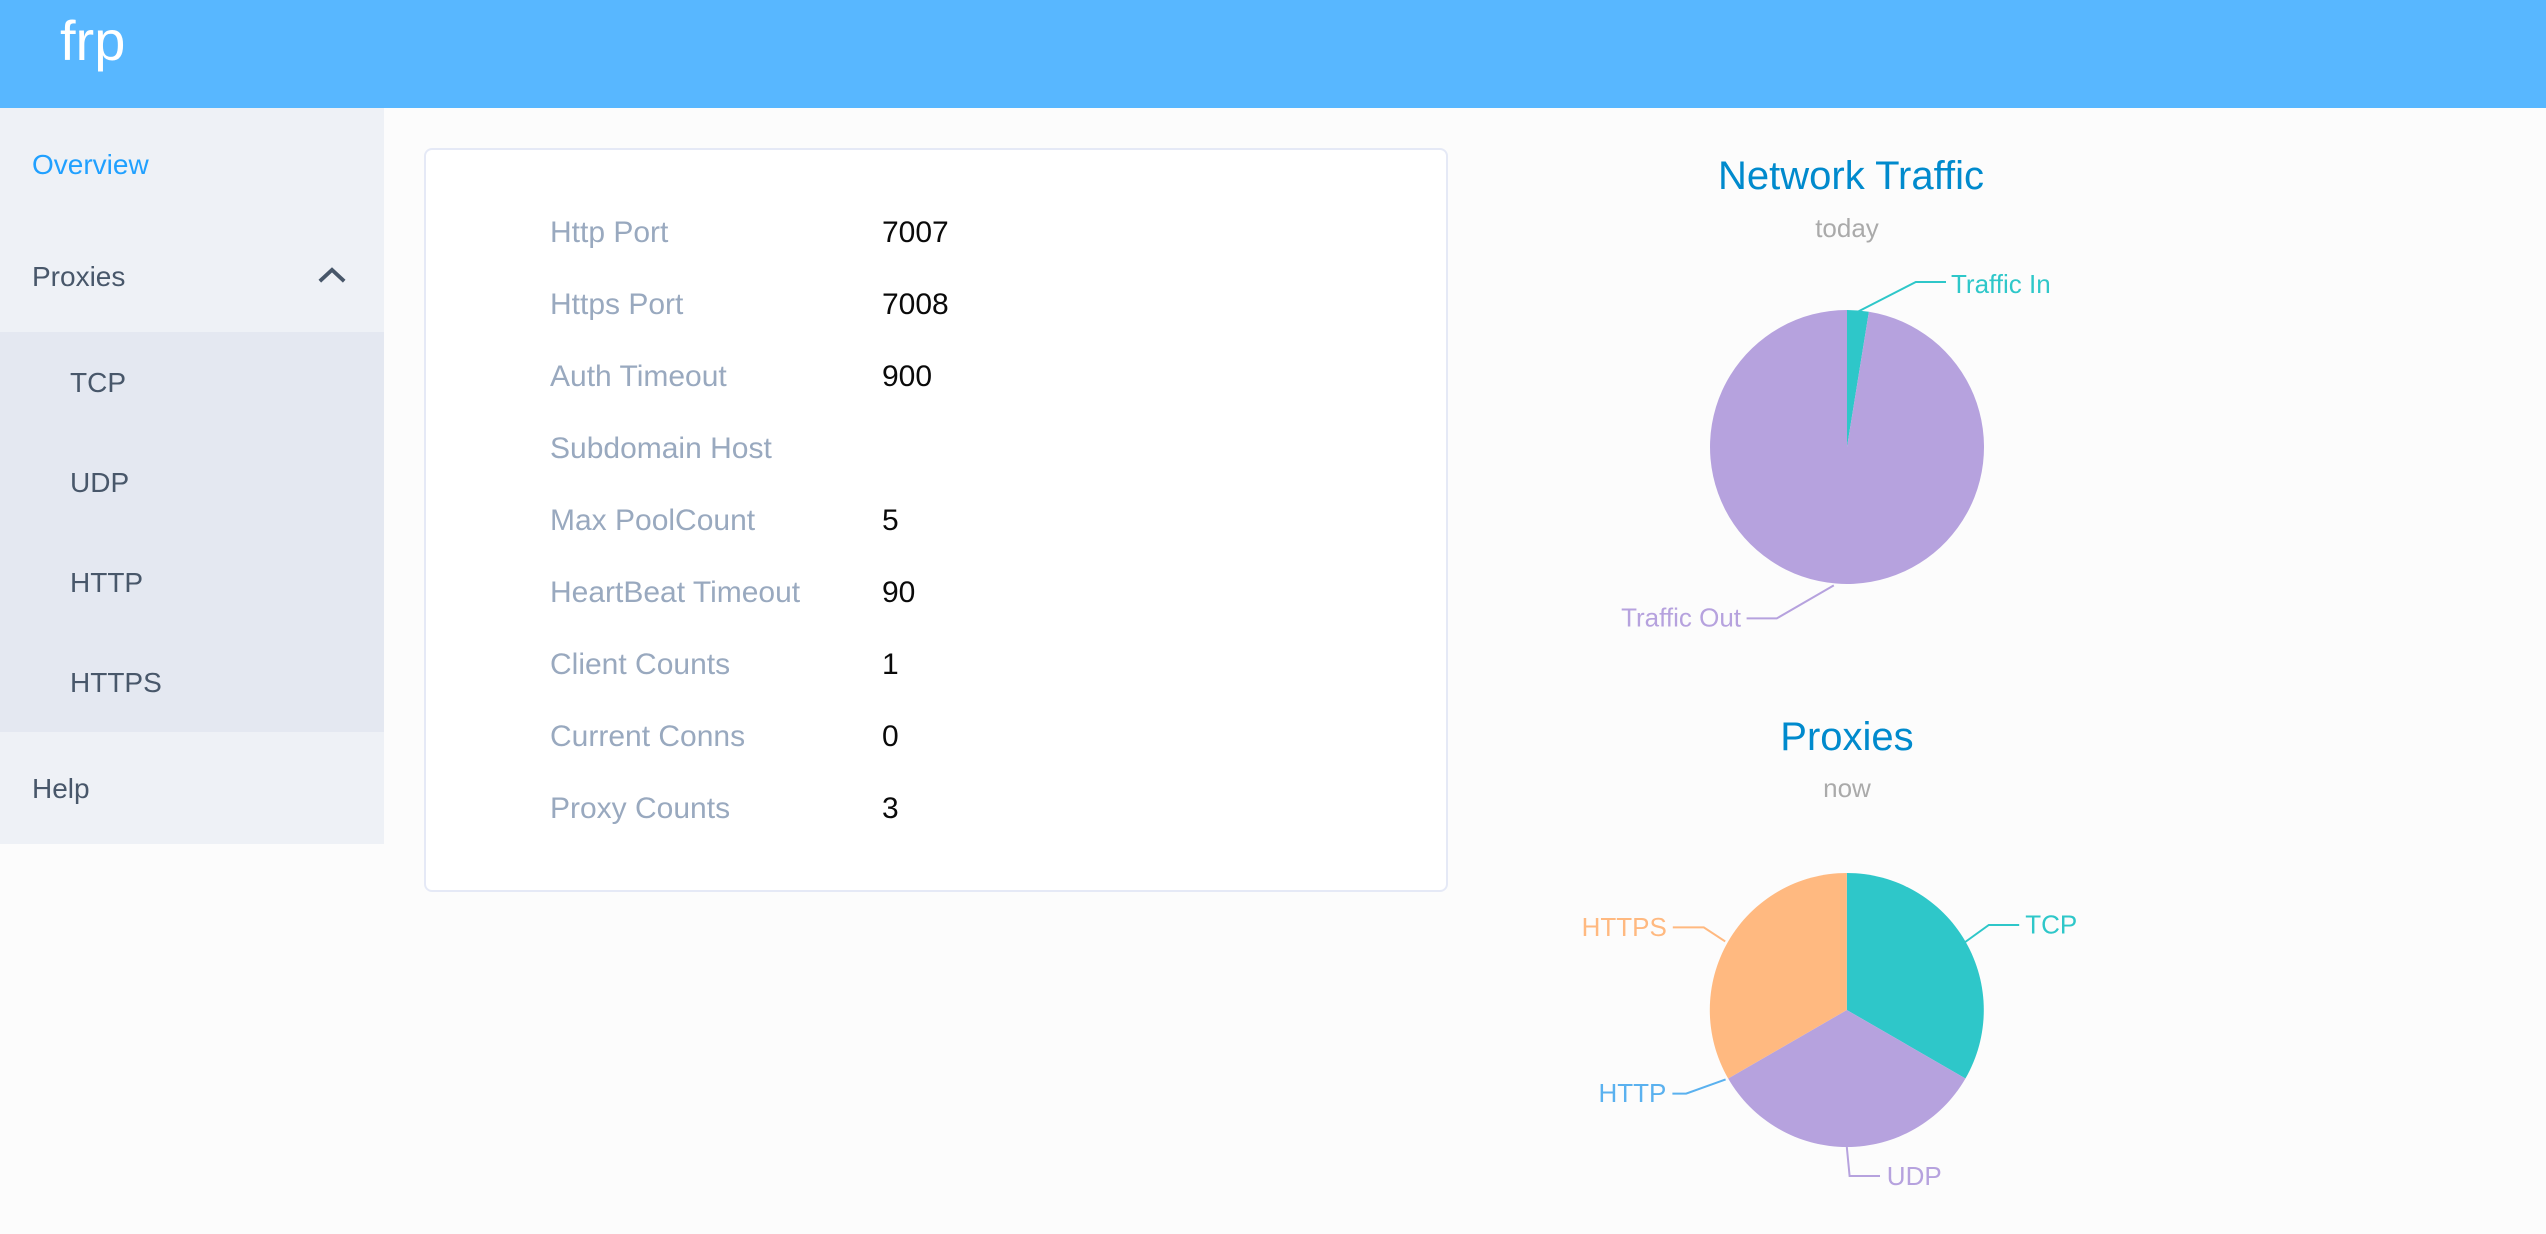 The height and width of the screenshot is (1234, 2546). I want to click on svg-text: TCP, so click(2051, 924).